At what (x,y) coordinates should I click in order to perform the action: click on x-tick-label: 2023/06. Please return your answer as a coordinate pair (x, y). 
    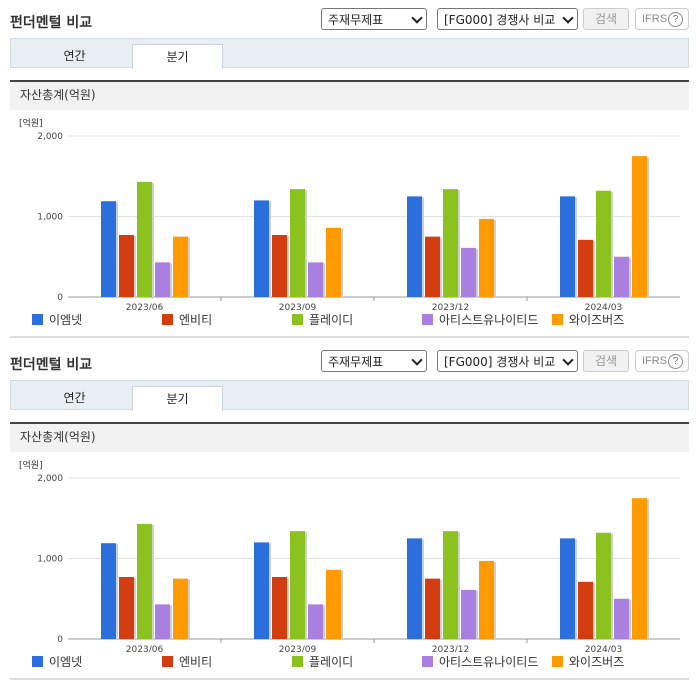
    Looking at the image, I should click on (145, 306).